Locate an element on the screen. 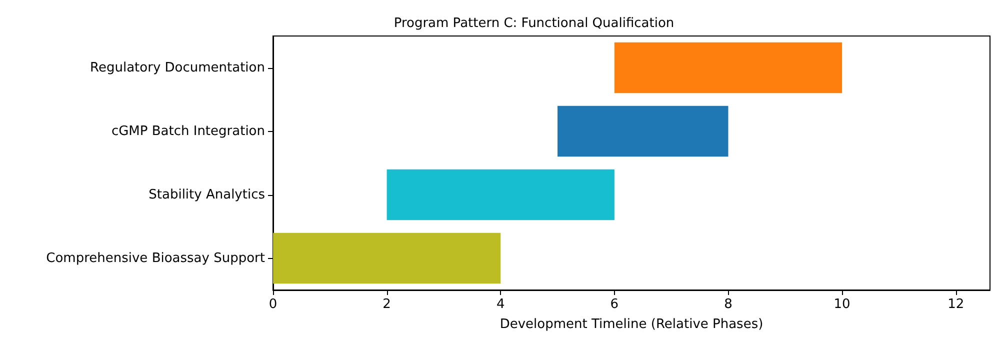 The height and width of the screenshot is (346, 1000). y-tick-label: Comprehensive Bioassay Support is located at coordinates (155, 258).